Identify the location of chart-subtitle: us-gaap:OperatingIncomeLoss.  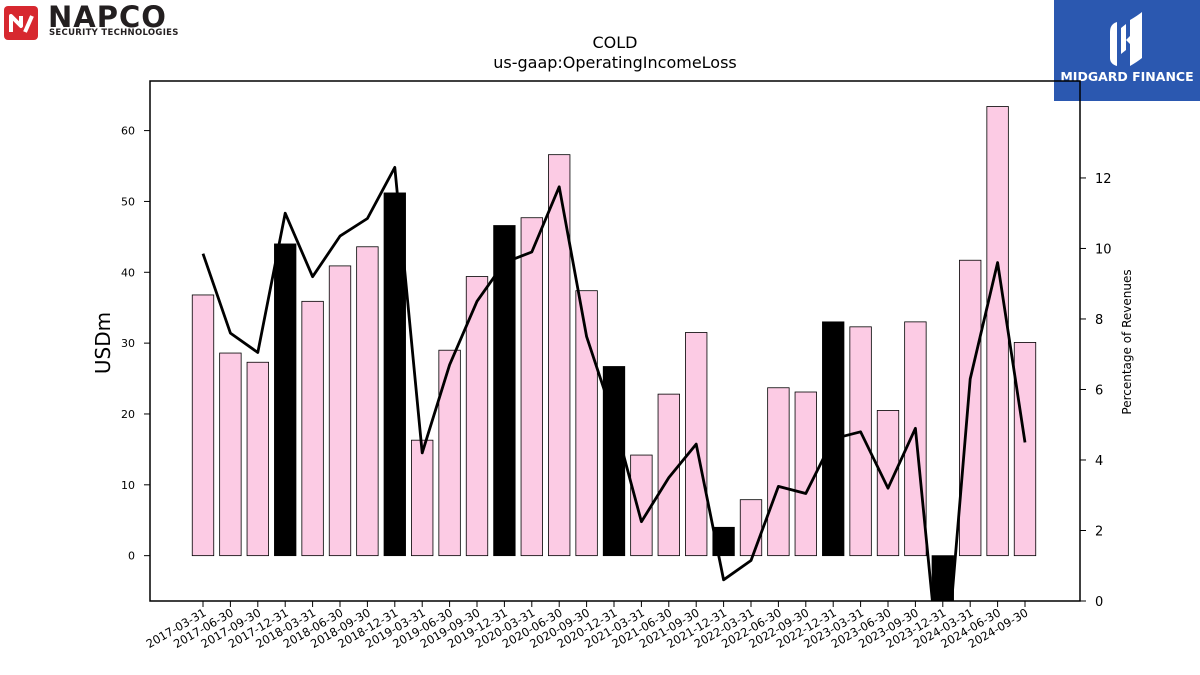
(615, 62).